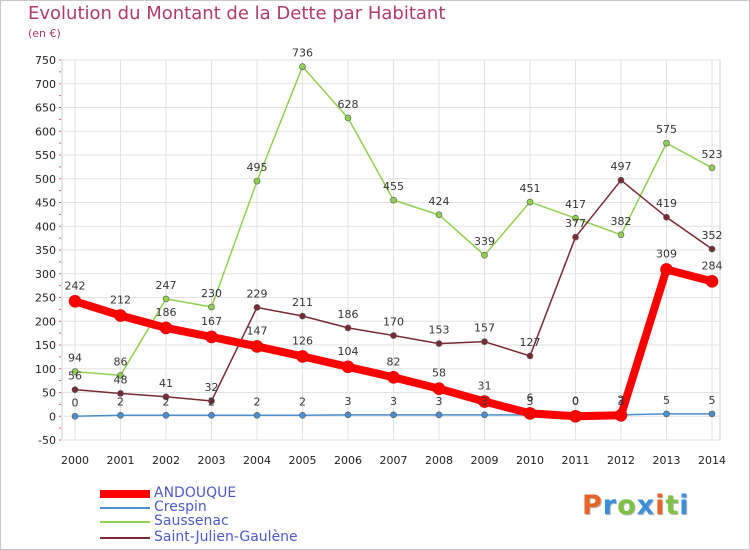 The height and width of the screenshot is (550, 750). I want to click on proxiti-logo: Proxiti, so click(636, 505).